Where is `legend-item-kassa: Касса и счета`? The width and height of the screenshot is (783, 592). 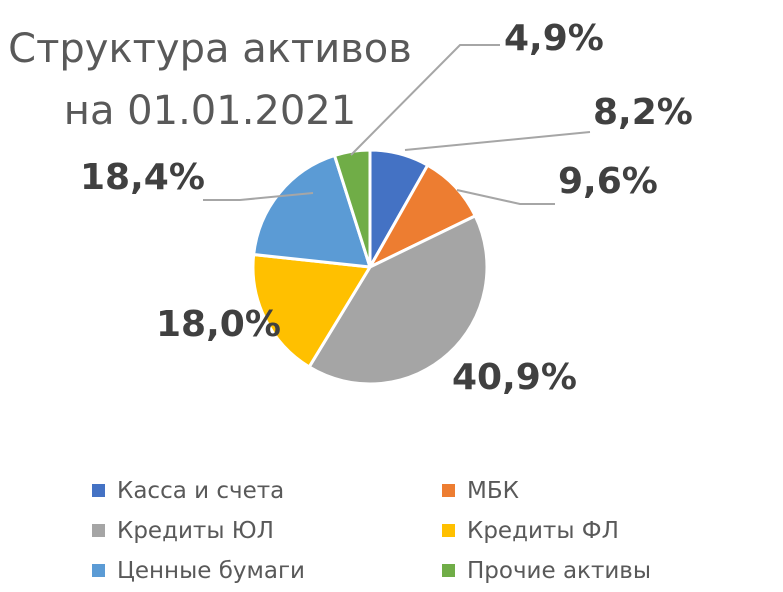
legend-item-kassa: Касса и счета is located at coordinates (267, 490).